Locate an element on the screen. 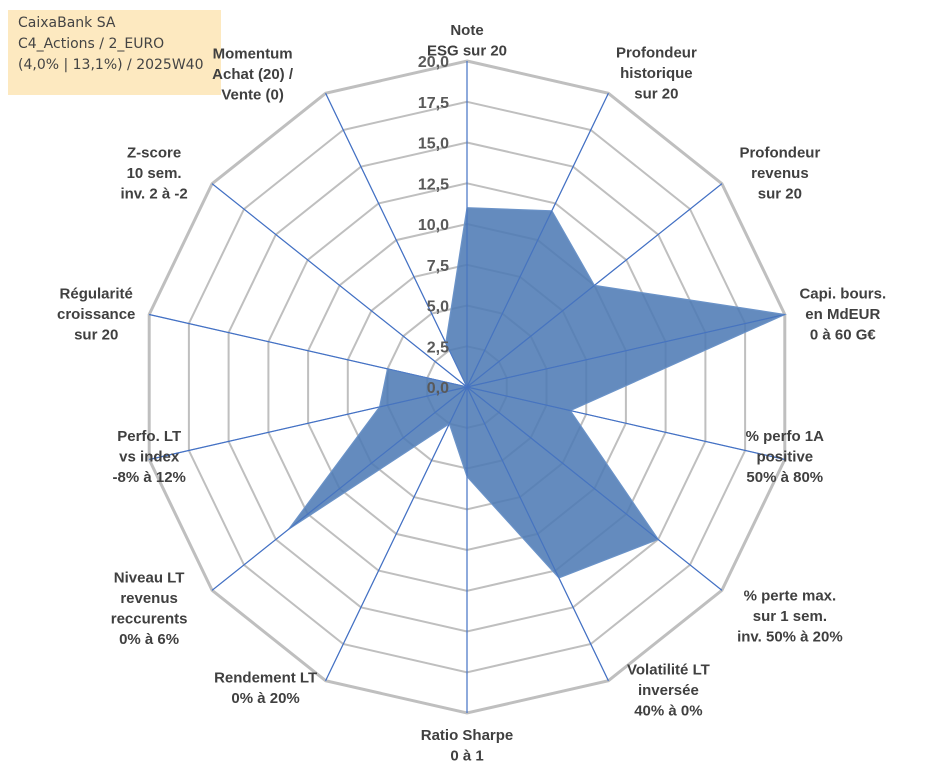 The image size is (933, 776). axis-label: Momentum Achat (20) / Vente (0) is located at coordinates (253, 74).